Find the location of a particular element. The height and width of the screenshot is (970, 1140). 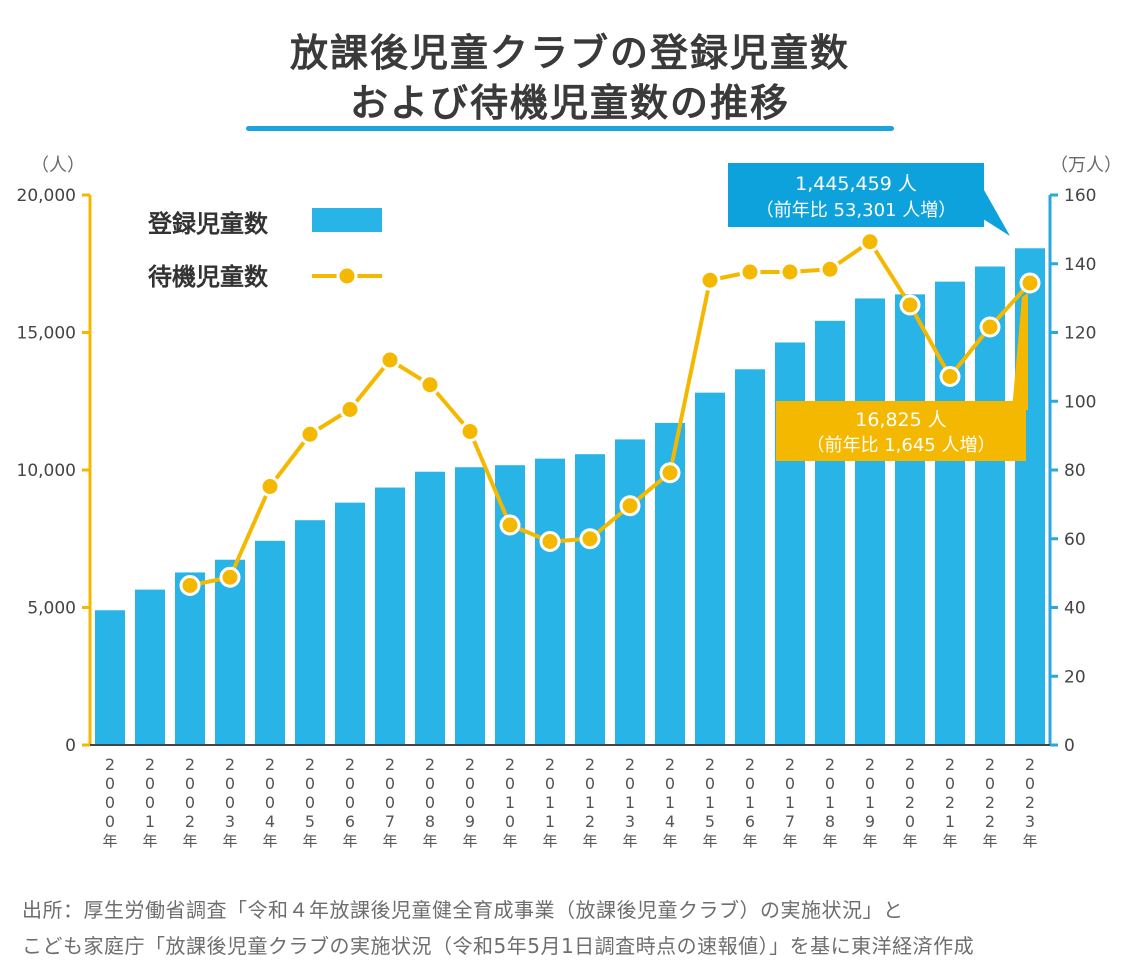

bar-2003 is located at coordinates (230, 652).